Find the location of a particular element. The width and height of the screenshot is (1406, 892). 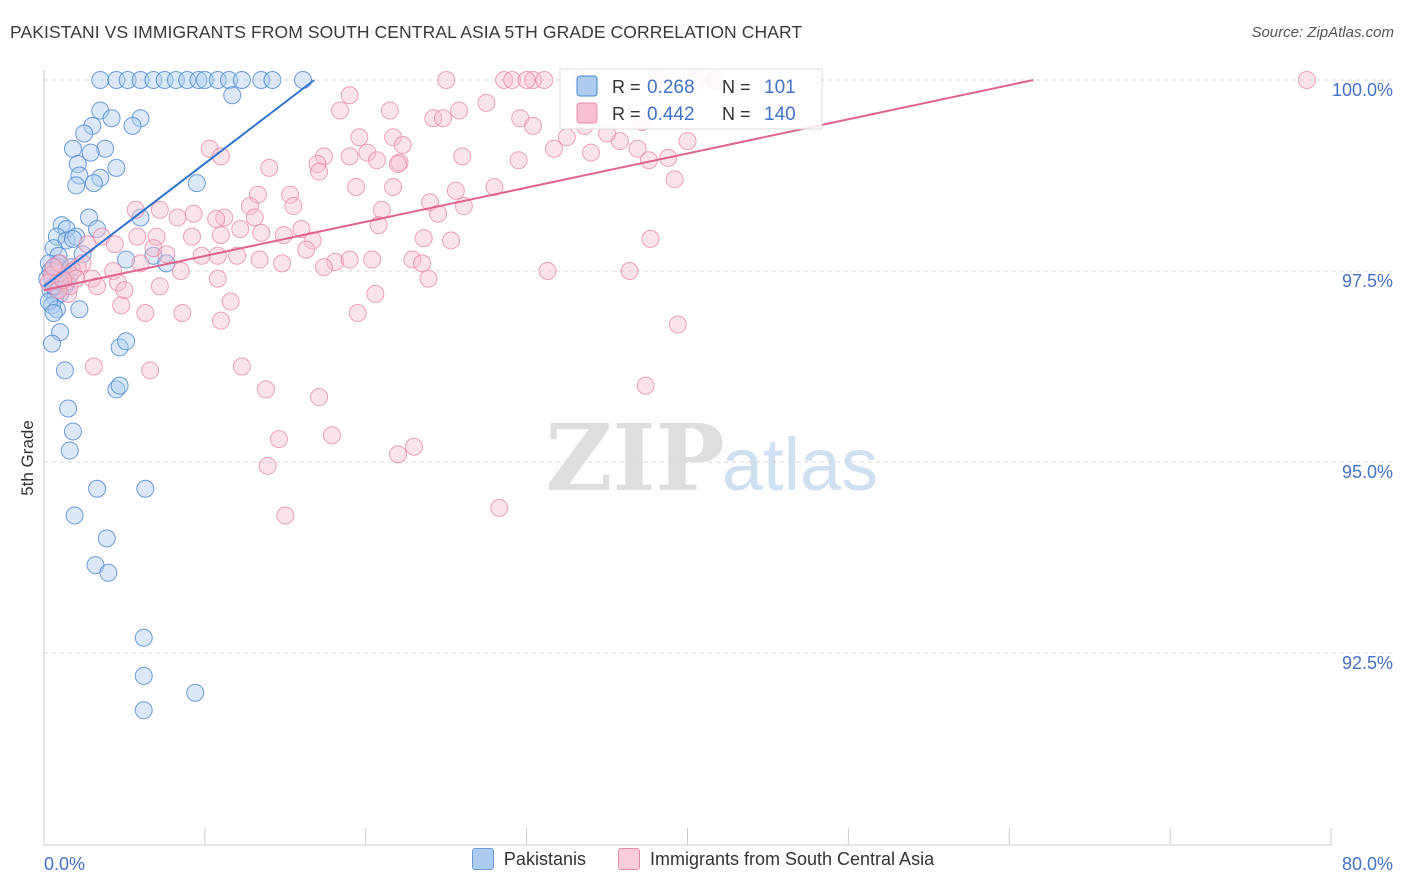

stats-r-value: 0.442 is located at coordinates (671, 114).